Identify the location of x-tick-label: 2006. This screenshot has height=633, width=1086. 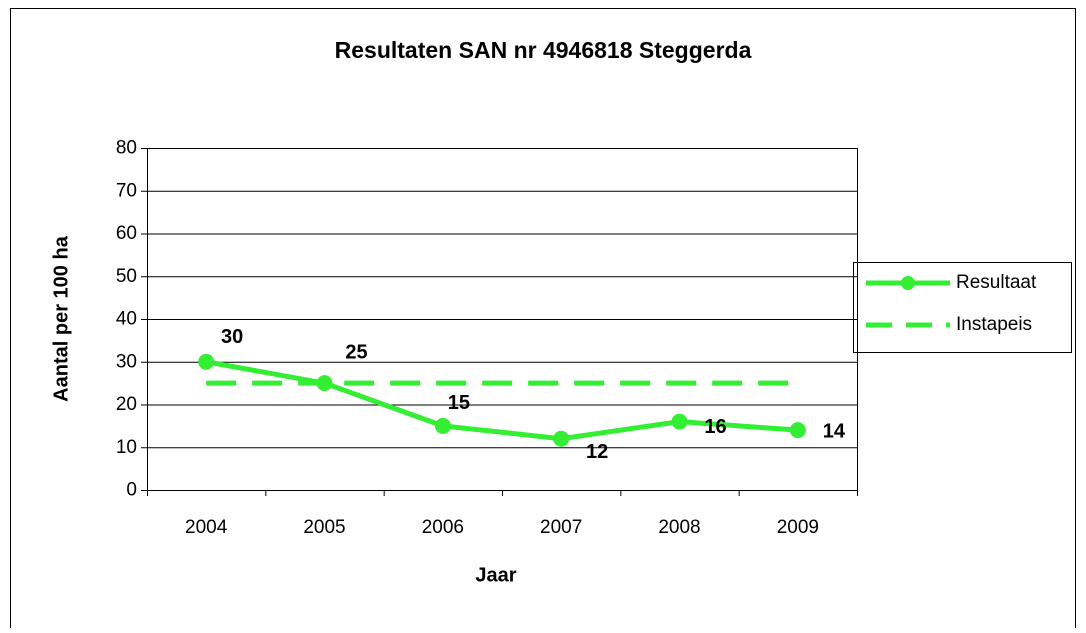
(443, 527).